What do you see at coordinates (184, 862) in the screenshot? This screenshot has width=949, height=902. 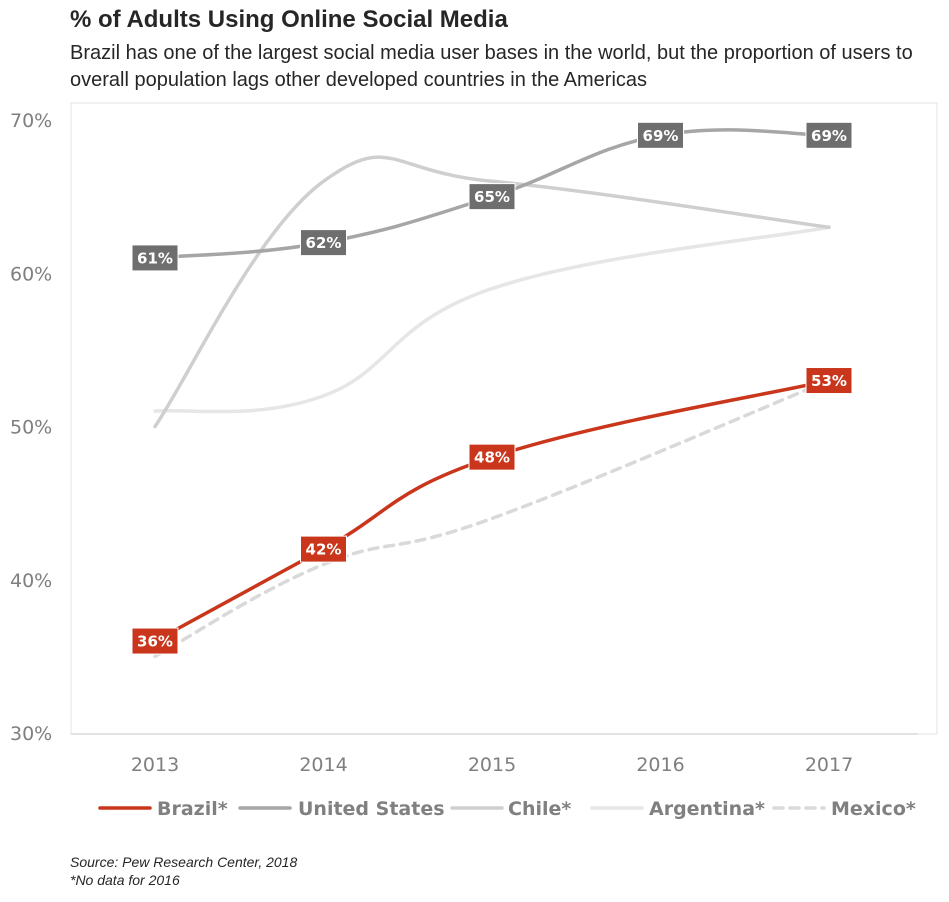 I see `source-note: Source: Pew Research Center, 2018` at bounding box center [184, 862].